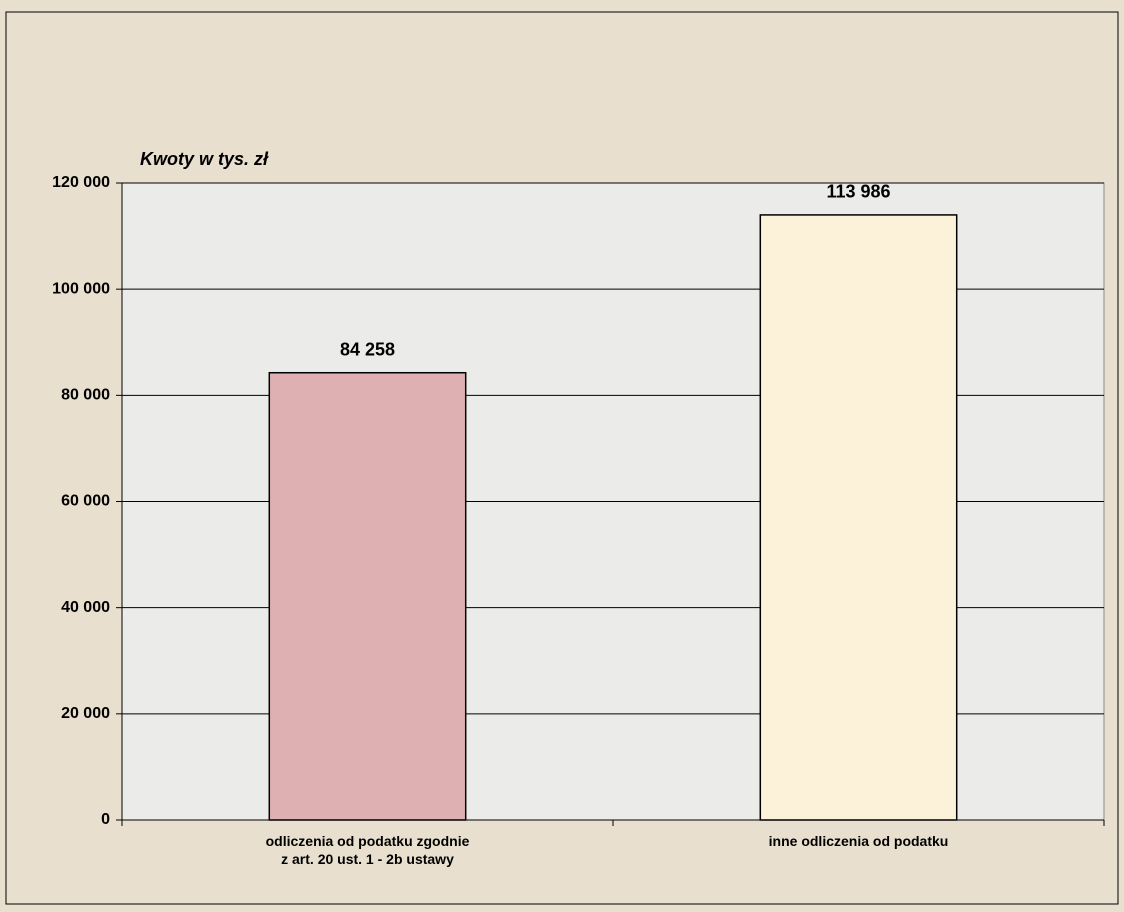 The height and width of the screenshot is (912, 1124). What do you see at coordinates (859, 841) in the screenshot?
I see `x-tick-label: inne odliczenia od podatku` at bounding box center [859, 841].